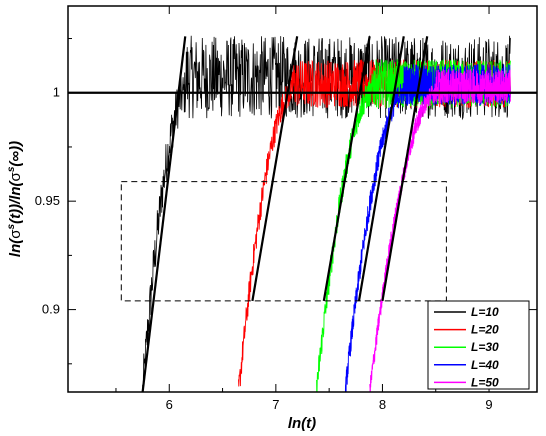 This screenshot has height=436, width=546. Describe the element at coordinates (15, 154) in the screenshot. I see `y-axis-title-part: (∞))` at that location.